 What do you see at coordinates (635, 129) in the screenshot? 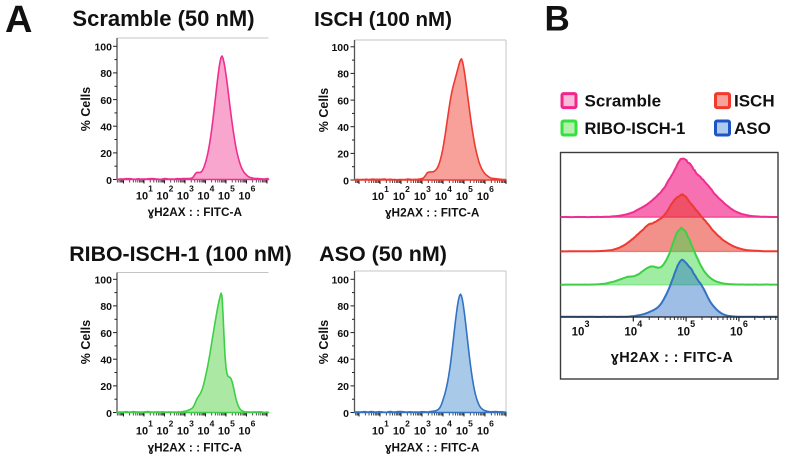
I see `svg-text: RIBO-ISCH-1` at bounding box center [635, 129].